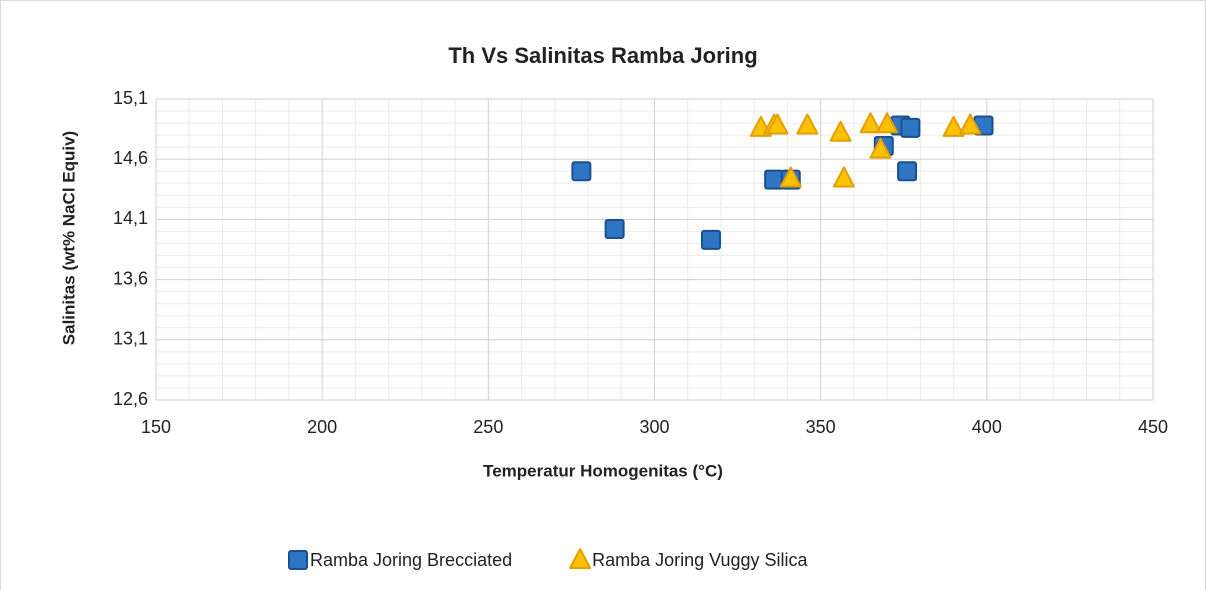 The image size is (1206, 590). I want to click on y-axis-title: Salinitas (wt% NaCl Equiv), so click(68, 238).